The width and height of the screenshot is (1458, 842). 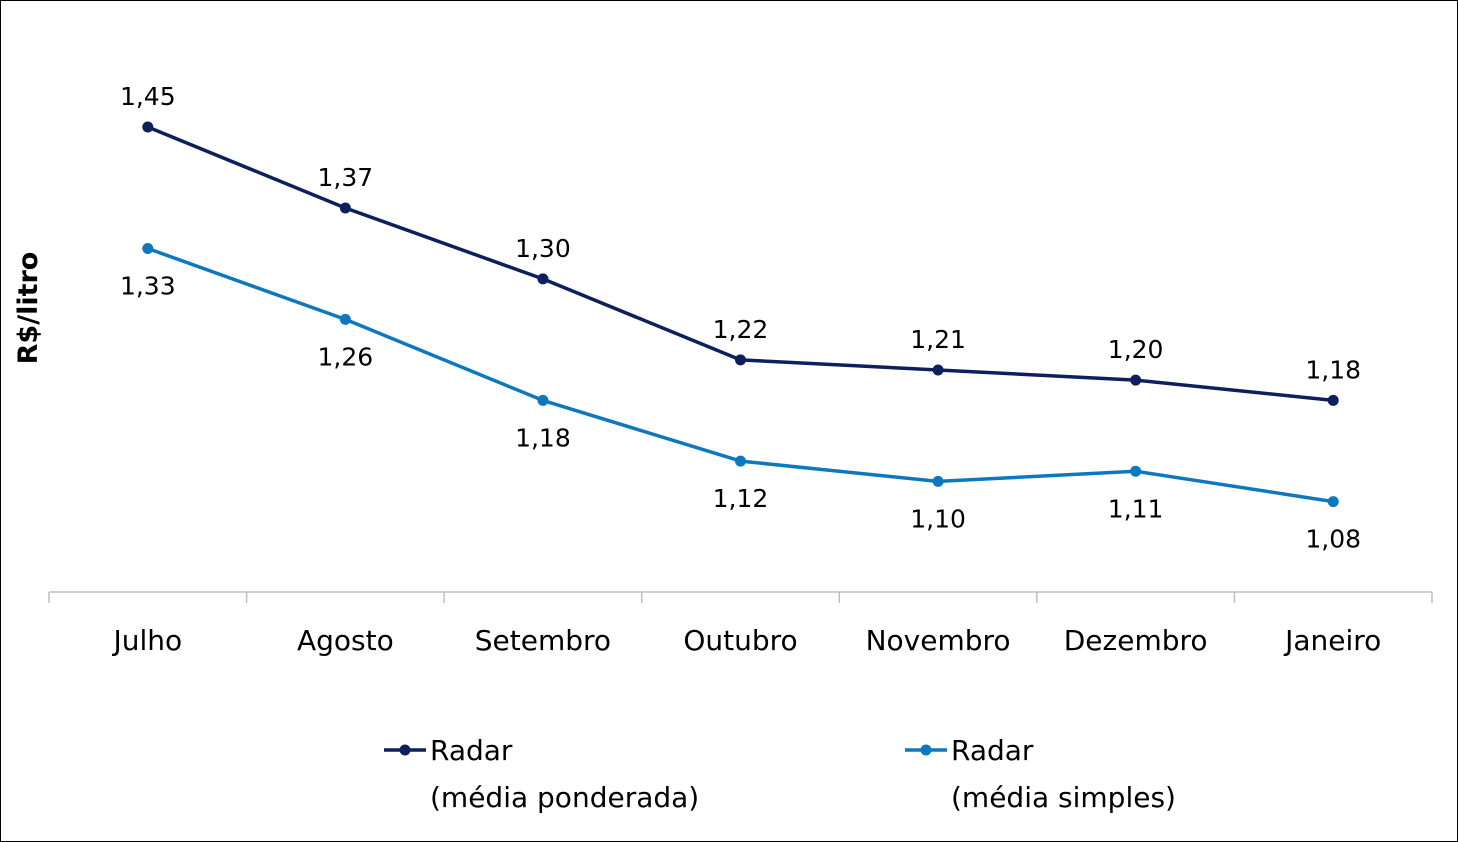 I want to click on legend-label-line2: (média simples), so click(x=1063, y=797).